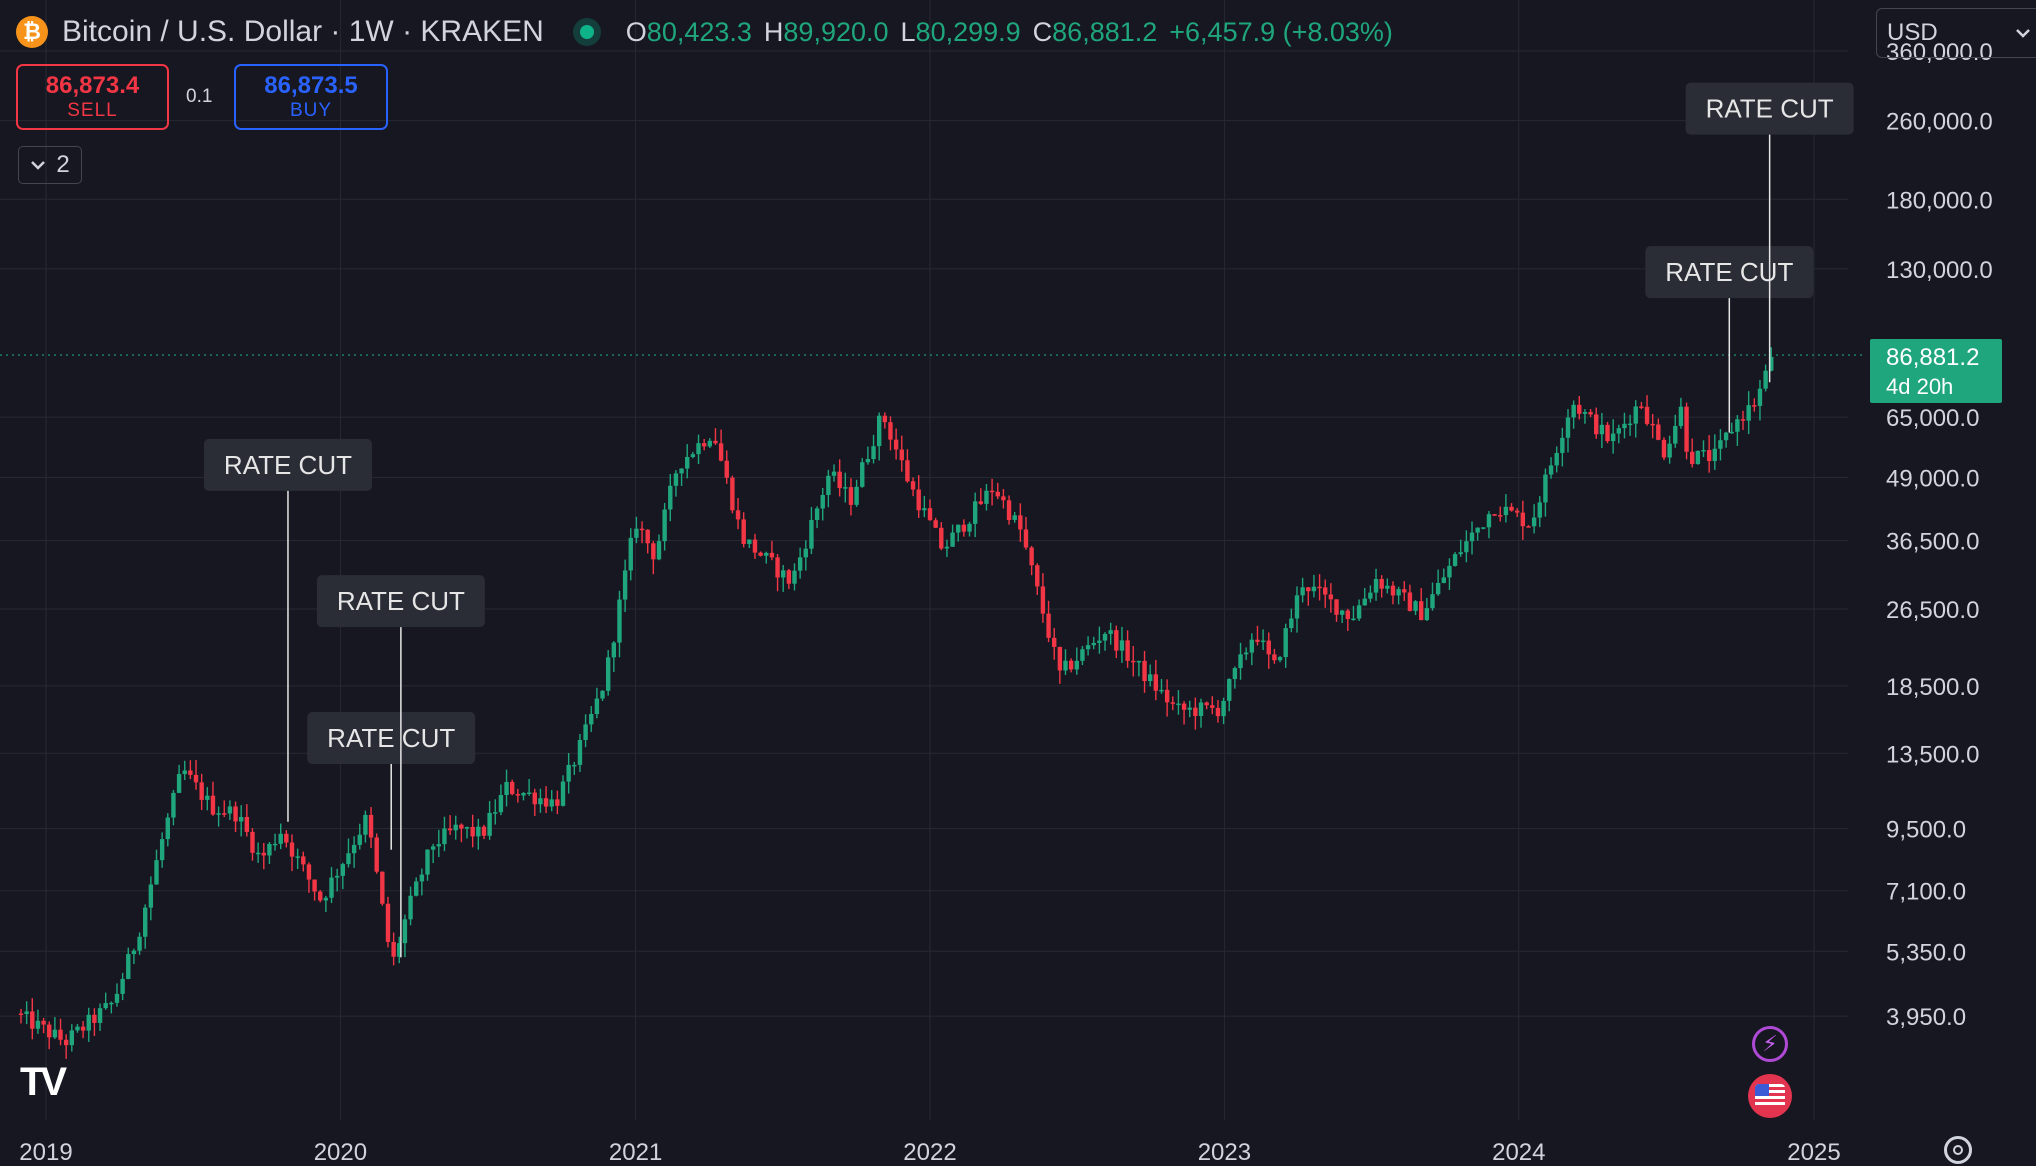  What do you see at coordinates (1958, 1150) in the screenshot?
I see `gear-icon` at bounding box center [1958, 1150].